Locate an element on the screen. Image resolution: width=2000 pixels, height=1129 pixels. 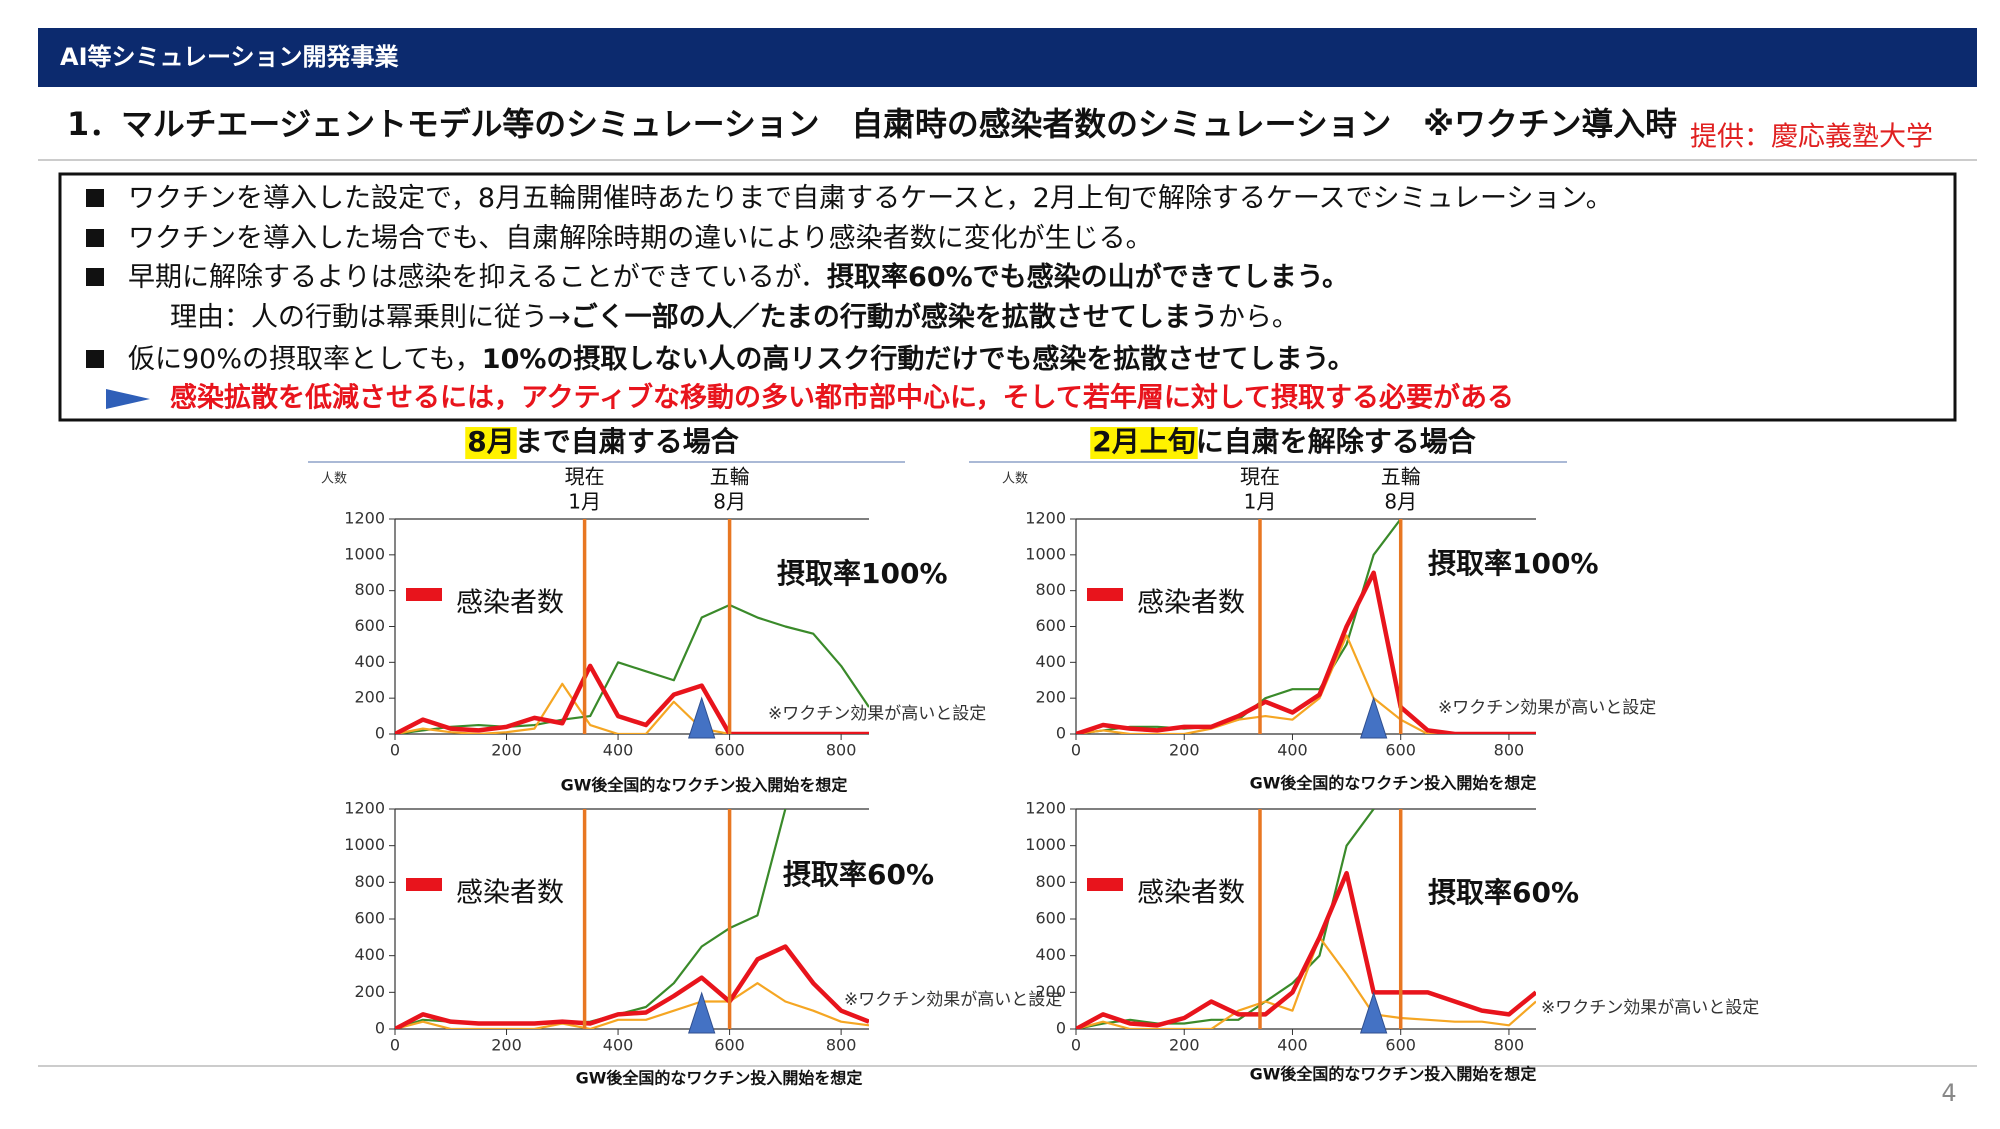
header-bar-title: AI等シミュレーション開発事業 is located at coordinates (229, 57).